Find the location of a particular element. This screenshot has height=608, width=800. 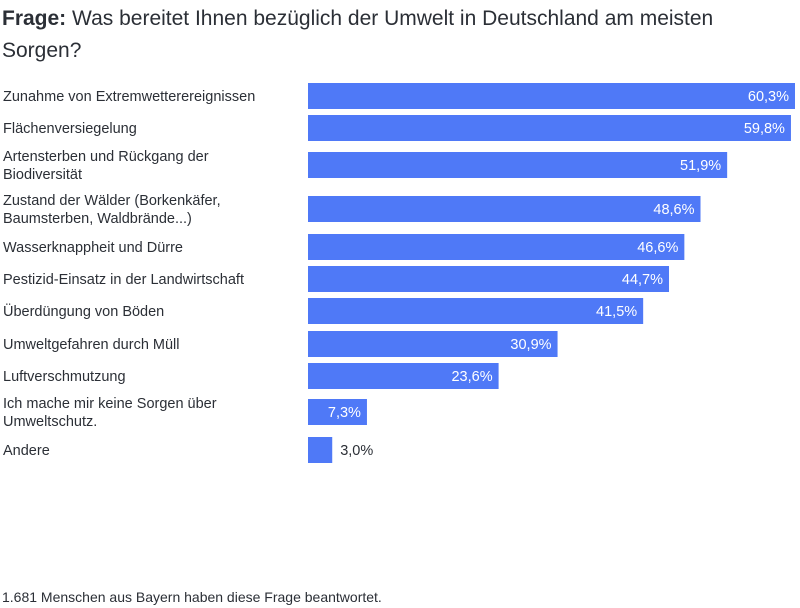

category-label-line: Zustand der Wälder (Borkenkäfer, is located at coordinates (112, 201).